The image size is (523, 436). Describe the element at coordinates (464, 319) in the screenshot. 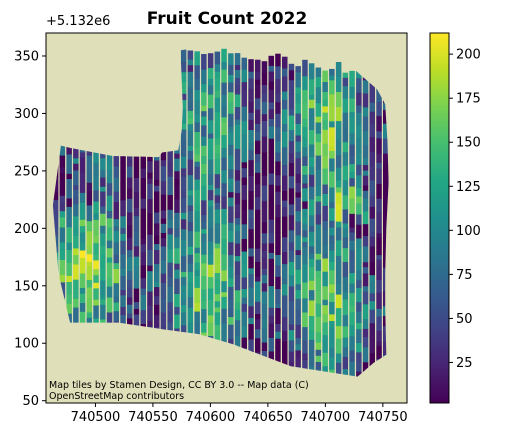

I see `colorbar-tick-label: 50` at that location.